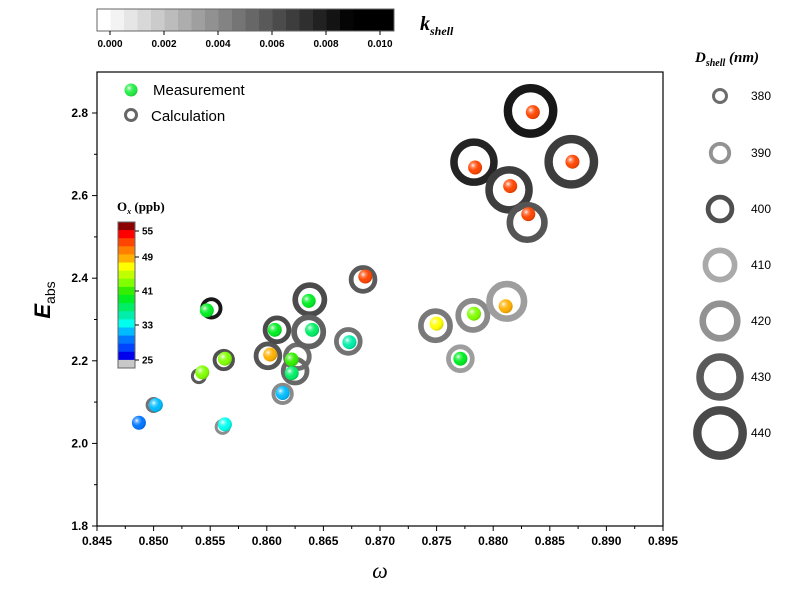 The image size is (809, 606). I want to click on kshell-tick-label: 0.000, so click(109, 44).